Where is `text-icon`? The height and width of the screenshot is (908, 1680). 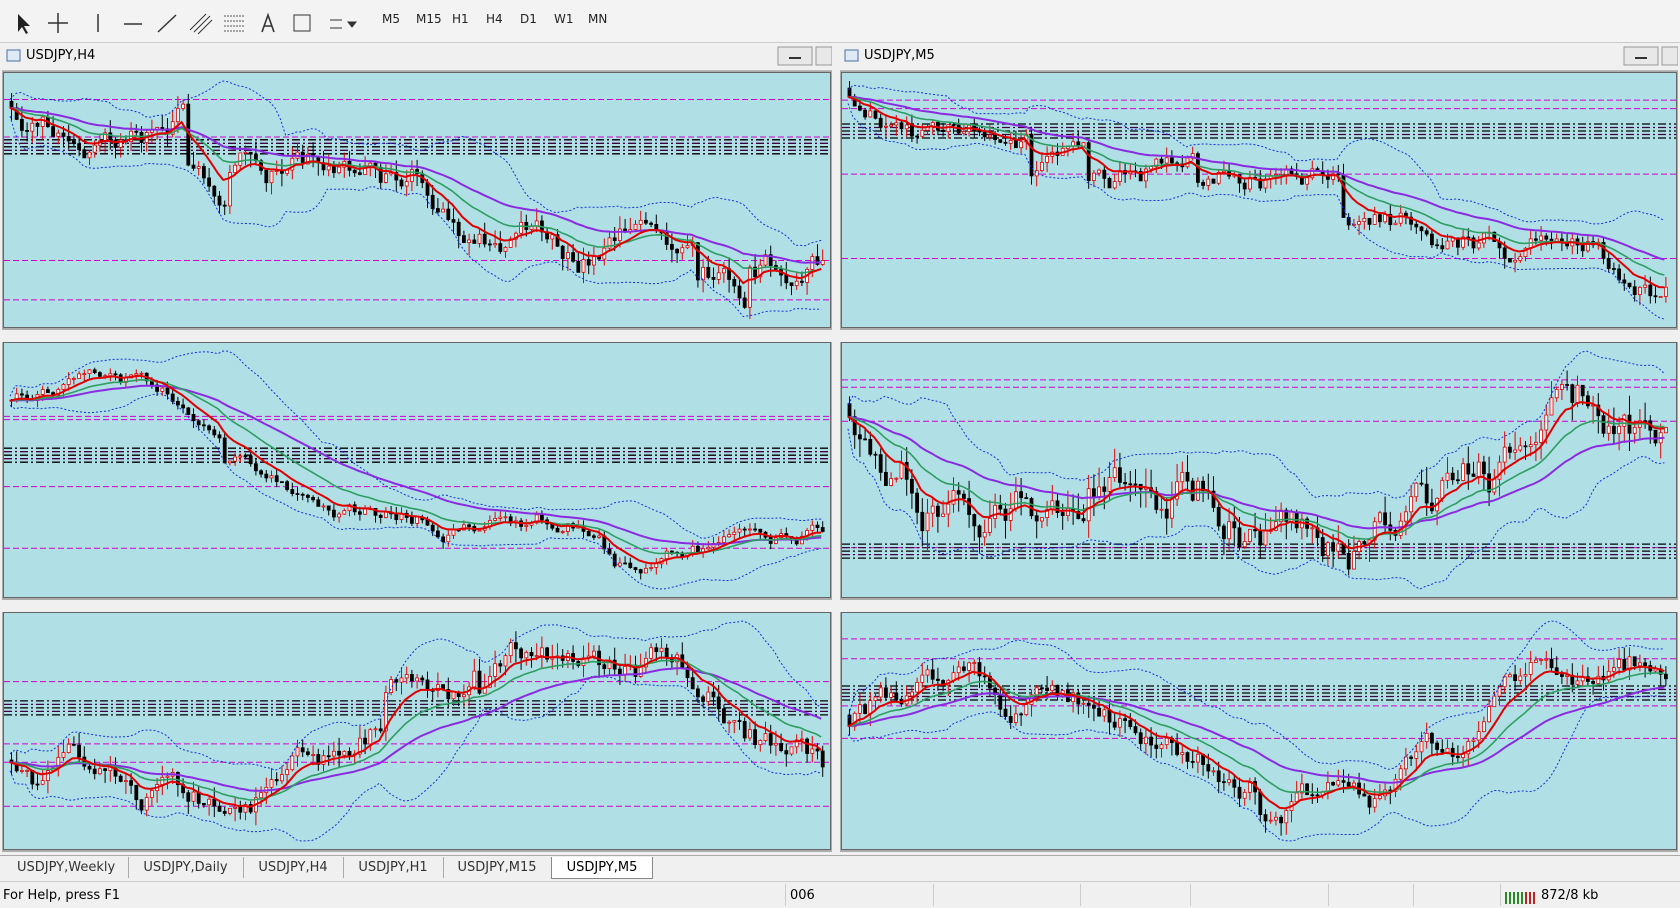 text-icon is located at coordinates (268, 22).